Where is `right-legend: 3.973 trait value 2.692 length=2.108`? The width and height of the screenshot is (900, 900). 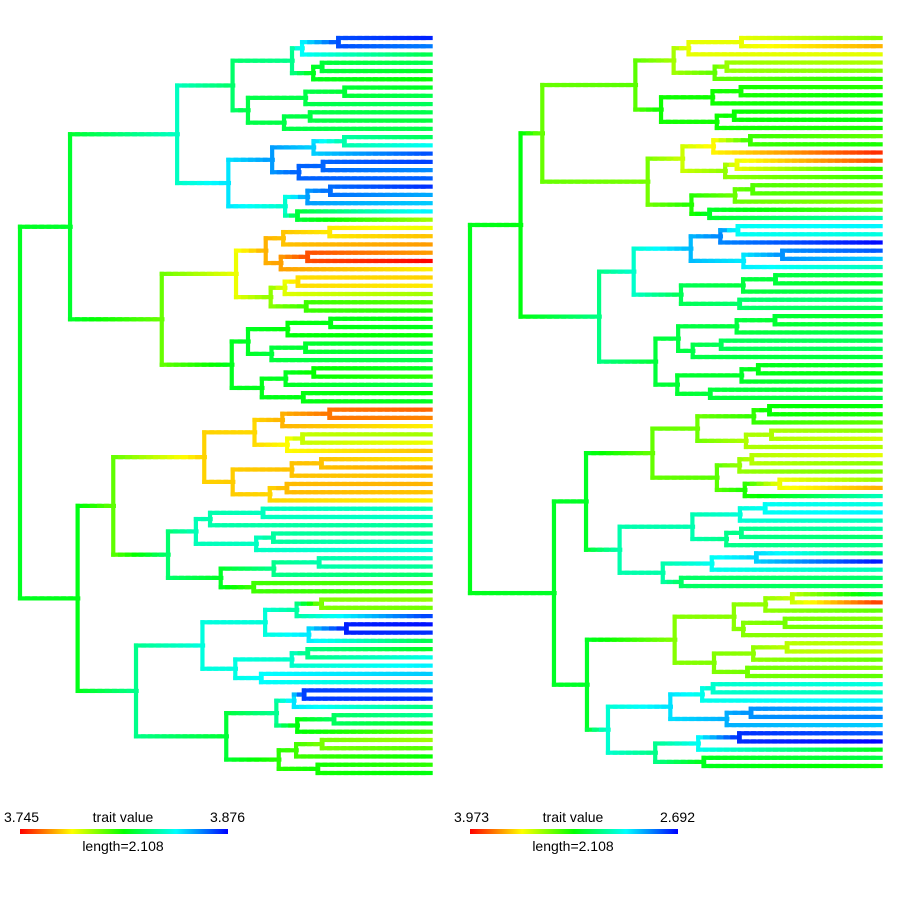 right-legend: 3.973 trait value 2.692 length=2.108 is located at coordinates (574, 831).